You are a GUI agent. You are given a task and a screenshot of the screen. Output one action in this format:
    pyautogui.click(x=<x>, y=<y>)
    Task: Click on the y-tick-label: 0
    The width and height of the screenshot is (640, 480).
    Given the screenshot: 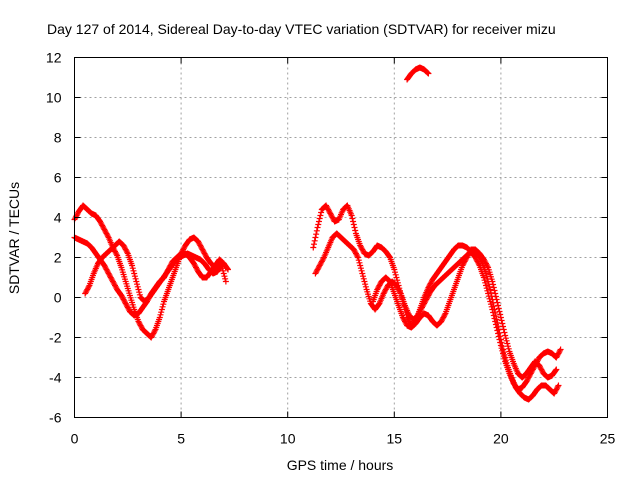 What is the action you would take?
    pyautogui.click(x=58, y=298)
    